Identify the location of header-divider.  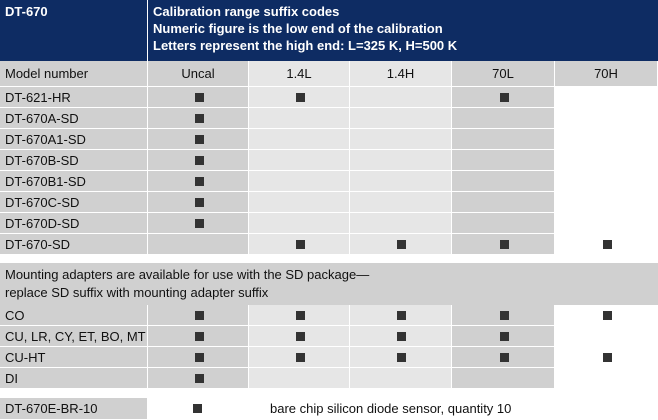
(147, 30).